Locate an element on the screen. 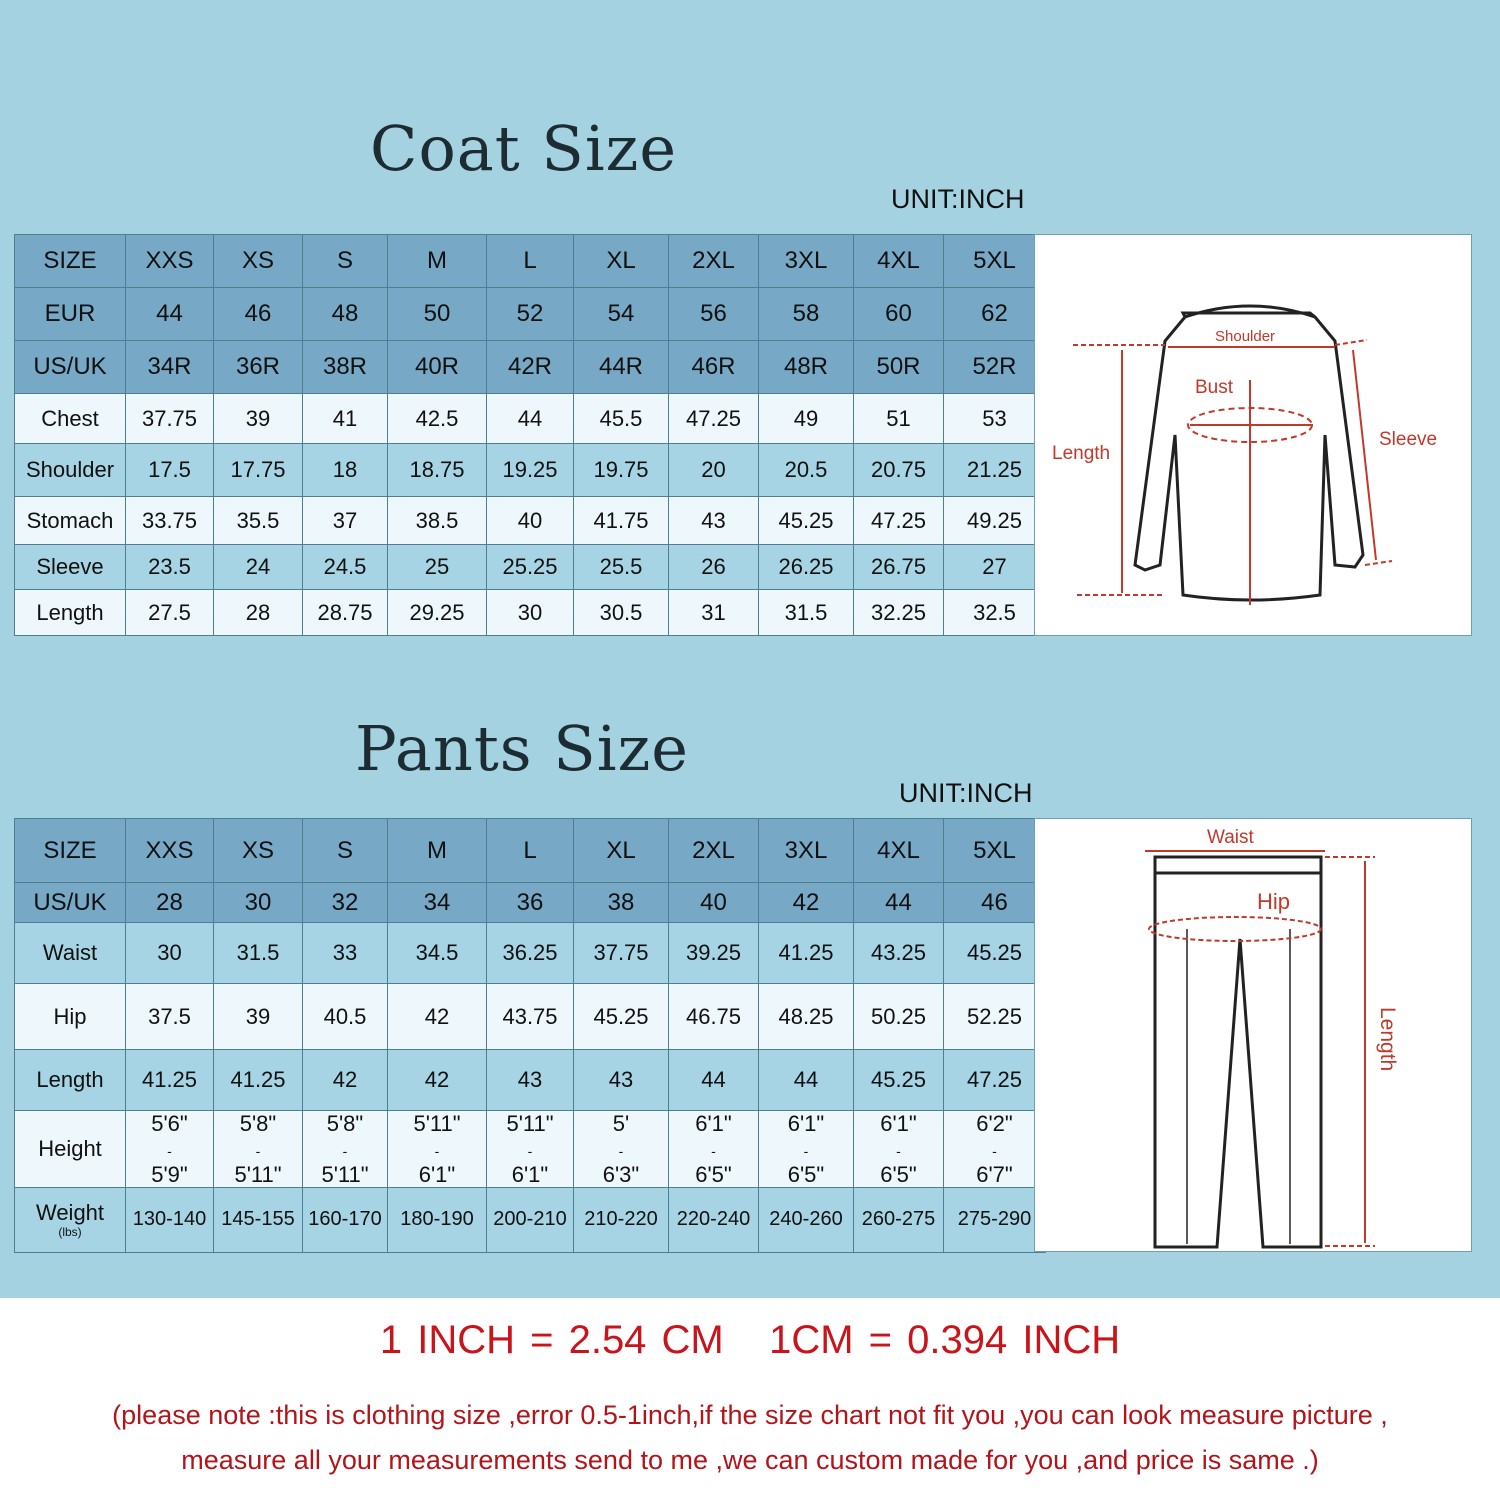 The image size is (1500, 1500). table-row: Length 41.25 41.25 42 42 43 43 44 44 45.25 47.25 is located at coordinates (530, 1080).